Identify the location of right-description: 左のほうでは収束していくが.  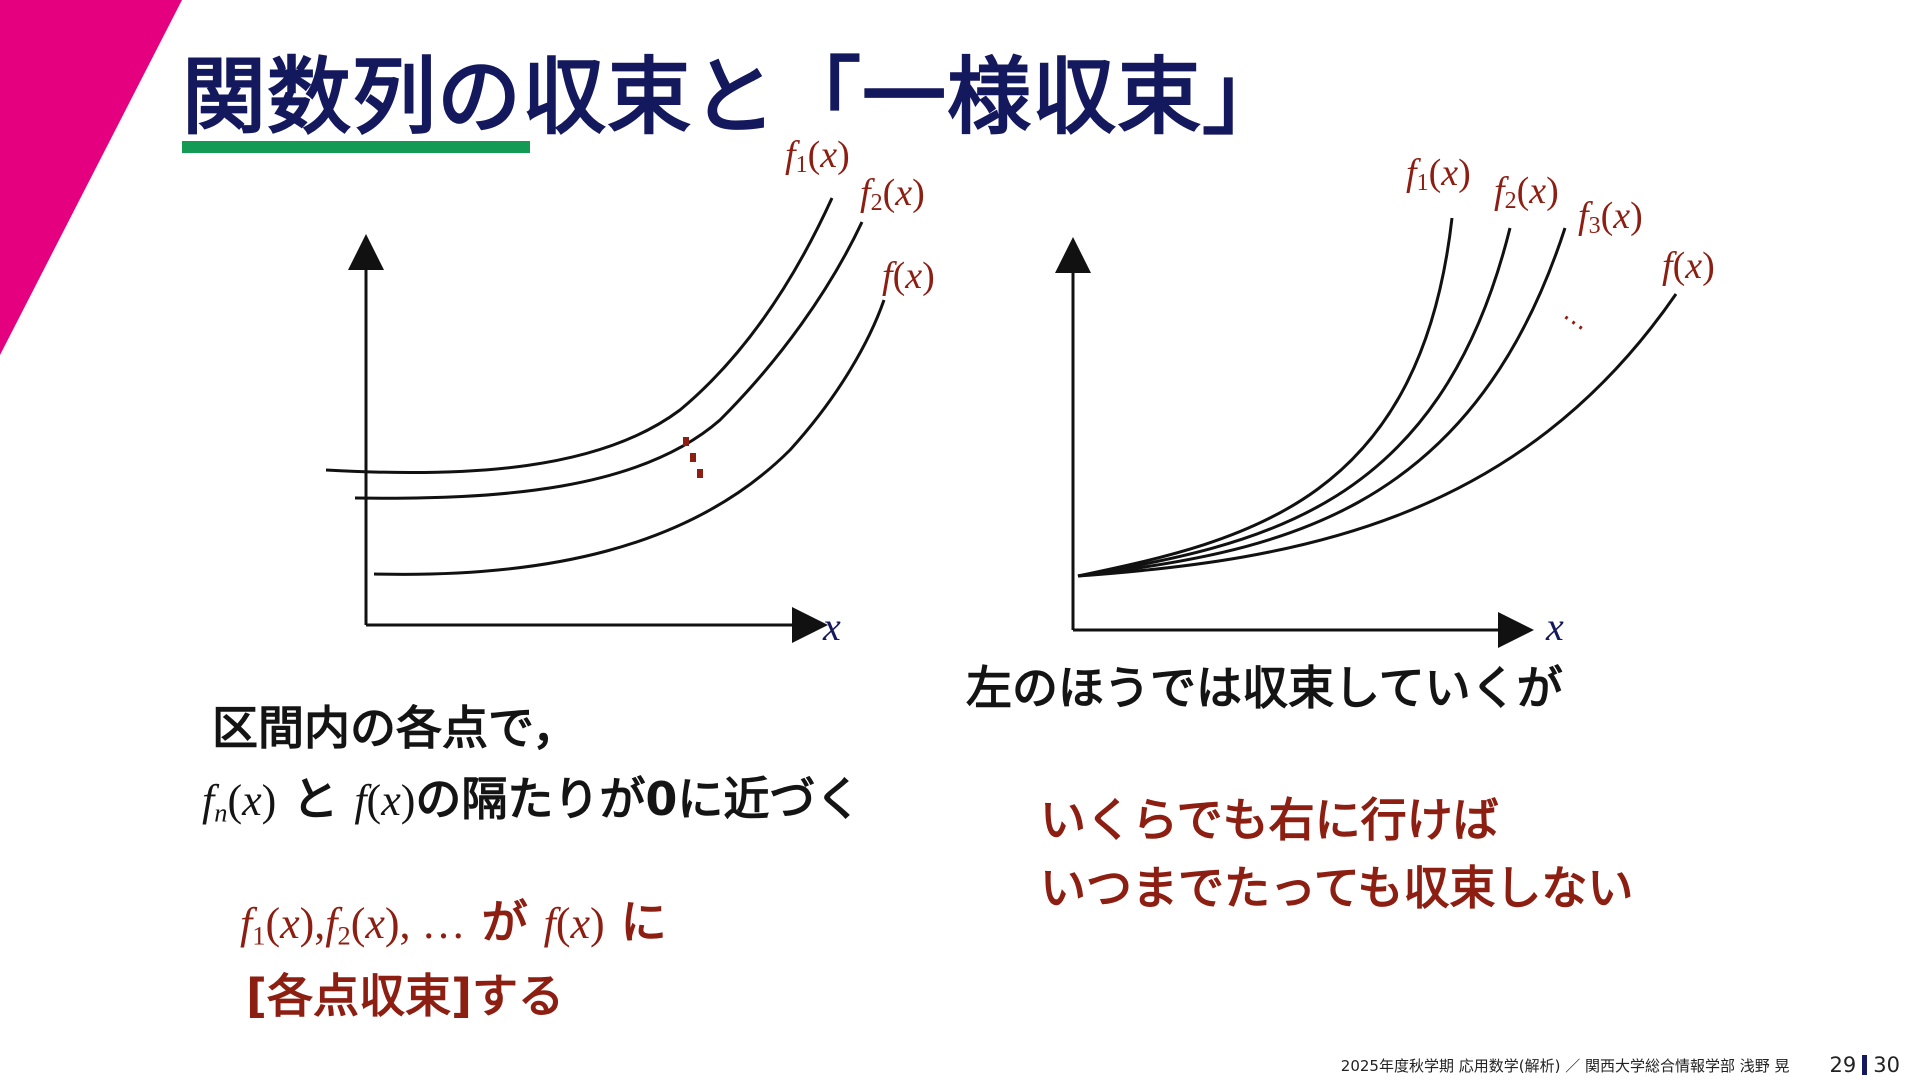
(1264, 688).